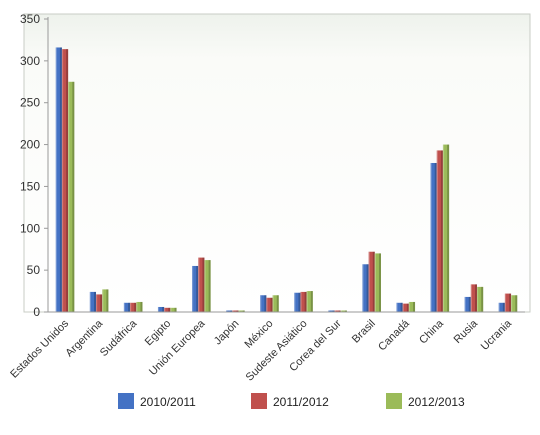  Describe the element at coordinates (158, 333) in the screenshot. I see `x-tick-label: Egipto` at that location.